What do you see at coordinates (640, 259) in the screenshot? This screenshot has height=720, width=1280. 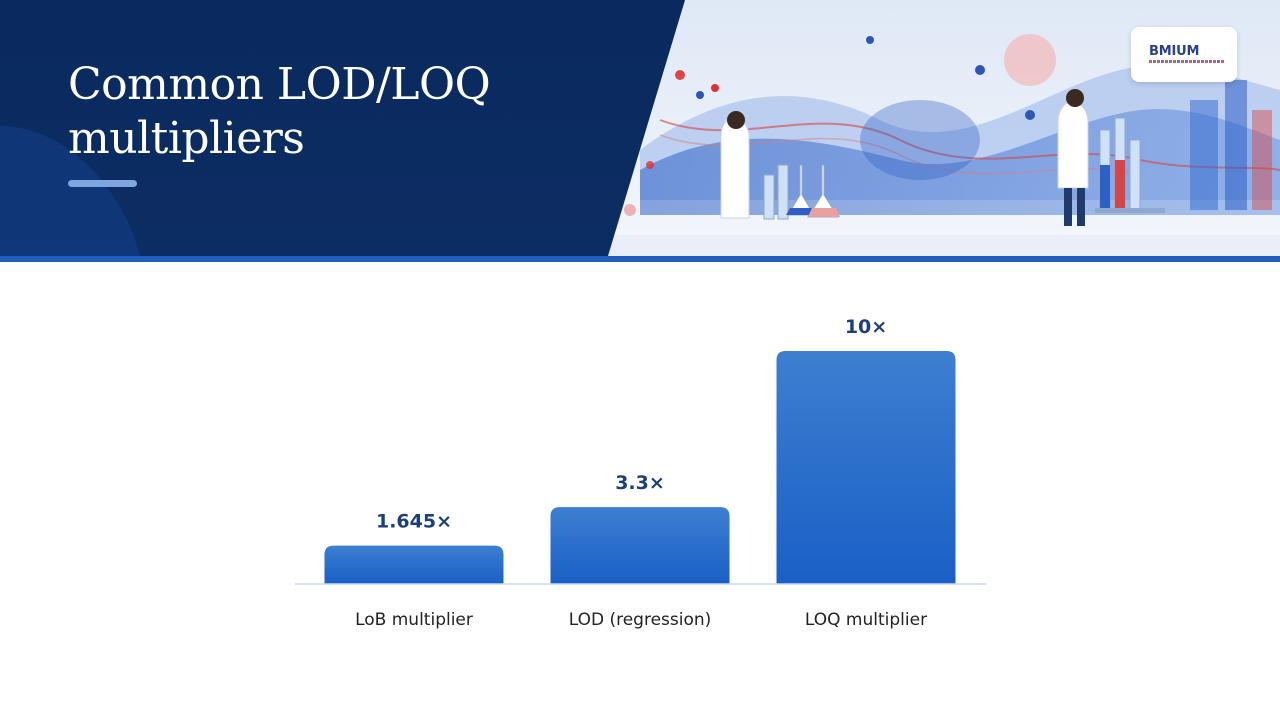 I see `header-divider` at bounding box center [640, 259].